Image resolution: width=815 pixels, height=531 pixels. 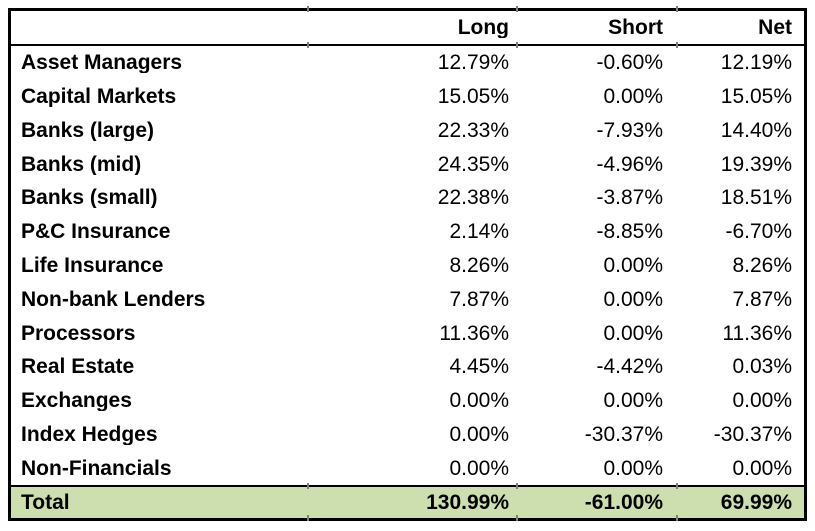 I want to click on table-row: Banks (small) 22.38% -3.87% 18.51%, so click(x=407, y=198).